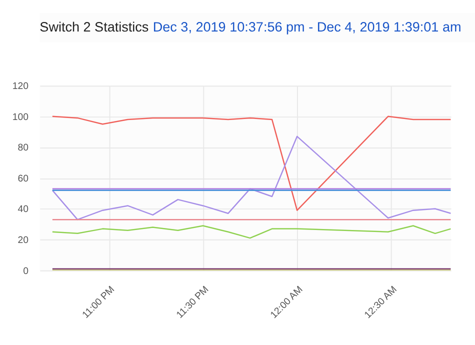 The width and height of the screenshot is (475, 345). What do you see at coordinates (23, 240) in the screenshot?
I see `y-tick-label: 20` at bounding box center [23, 240].